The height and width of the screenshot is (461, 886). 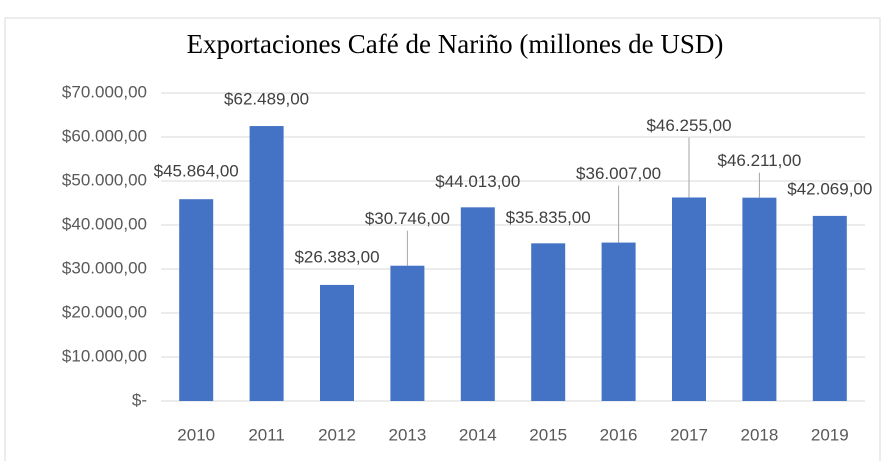 What do you see at coordinates (104, 355) in the screenshot?
I see `y-tick-label: $10.000,00` at bounding box center [104, 355].